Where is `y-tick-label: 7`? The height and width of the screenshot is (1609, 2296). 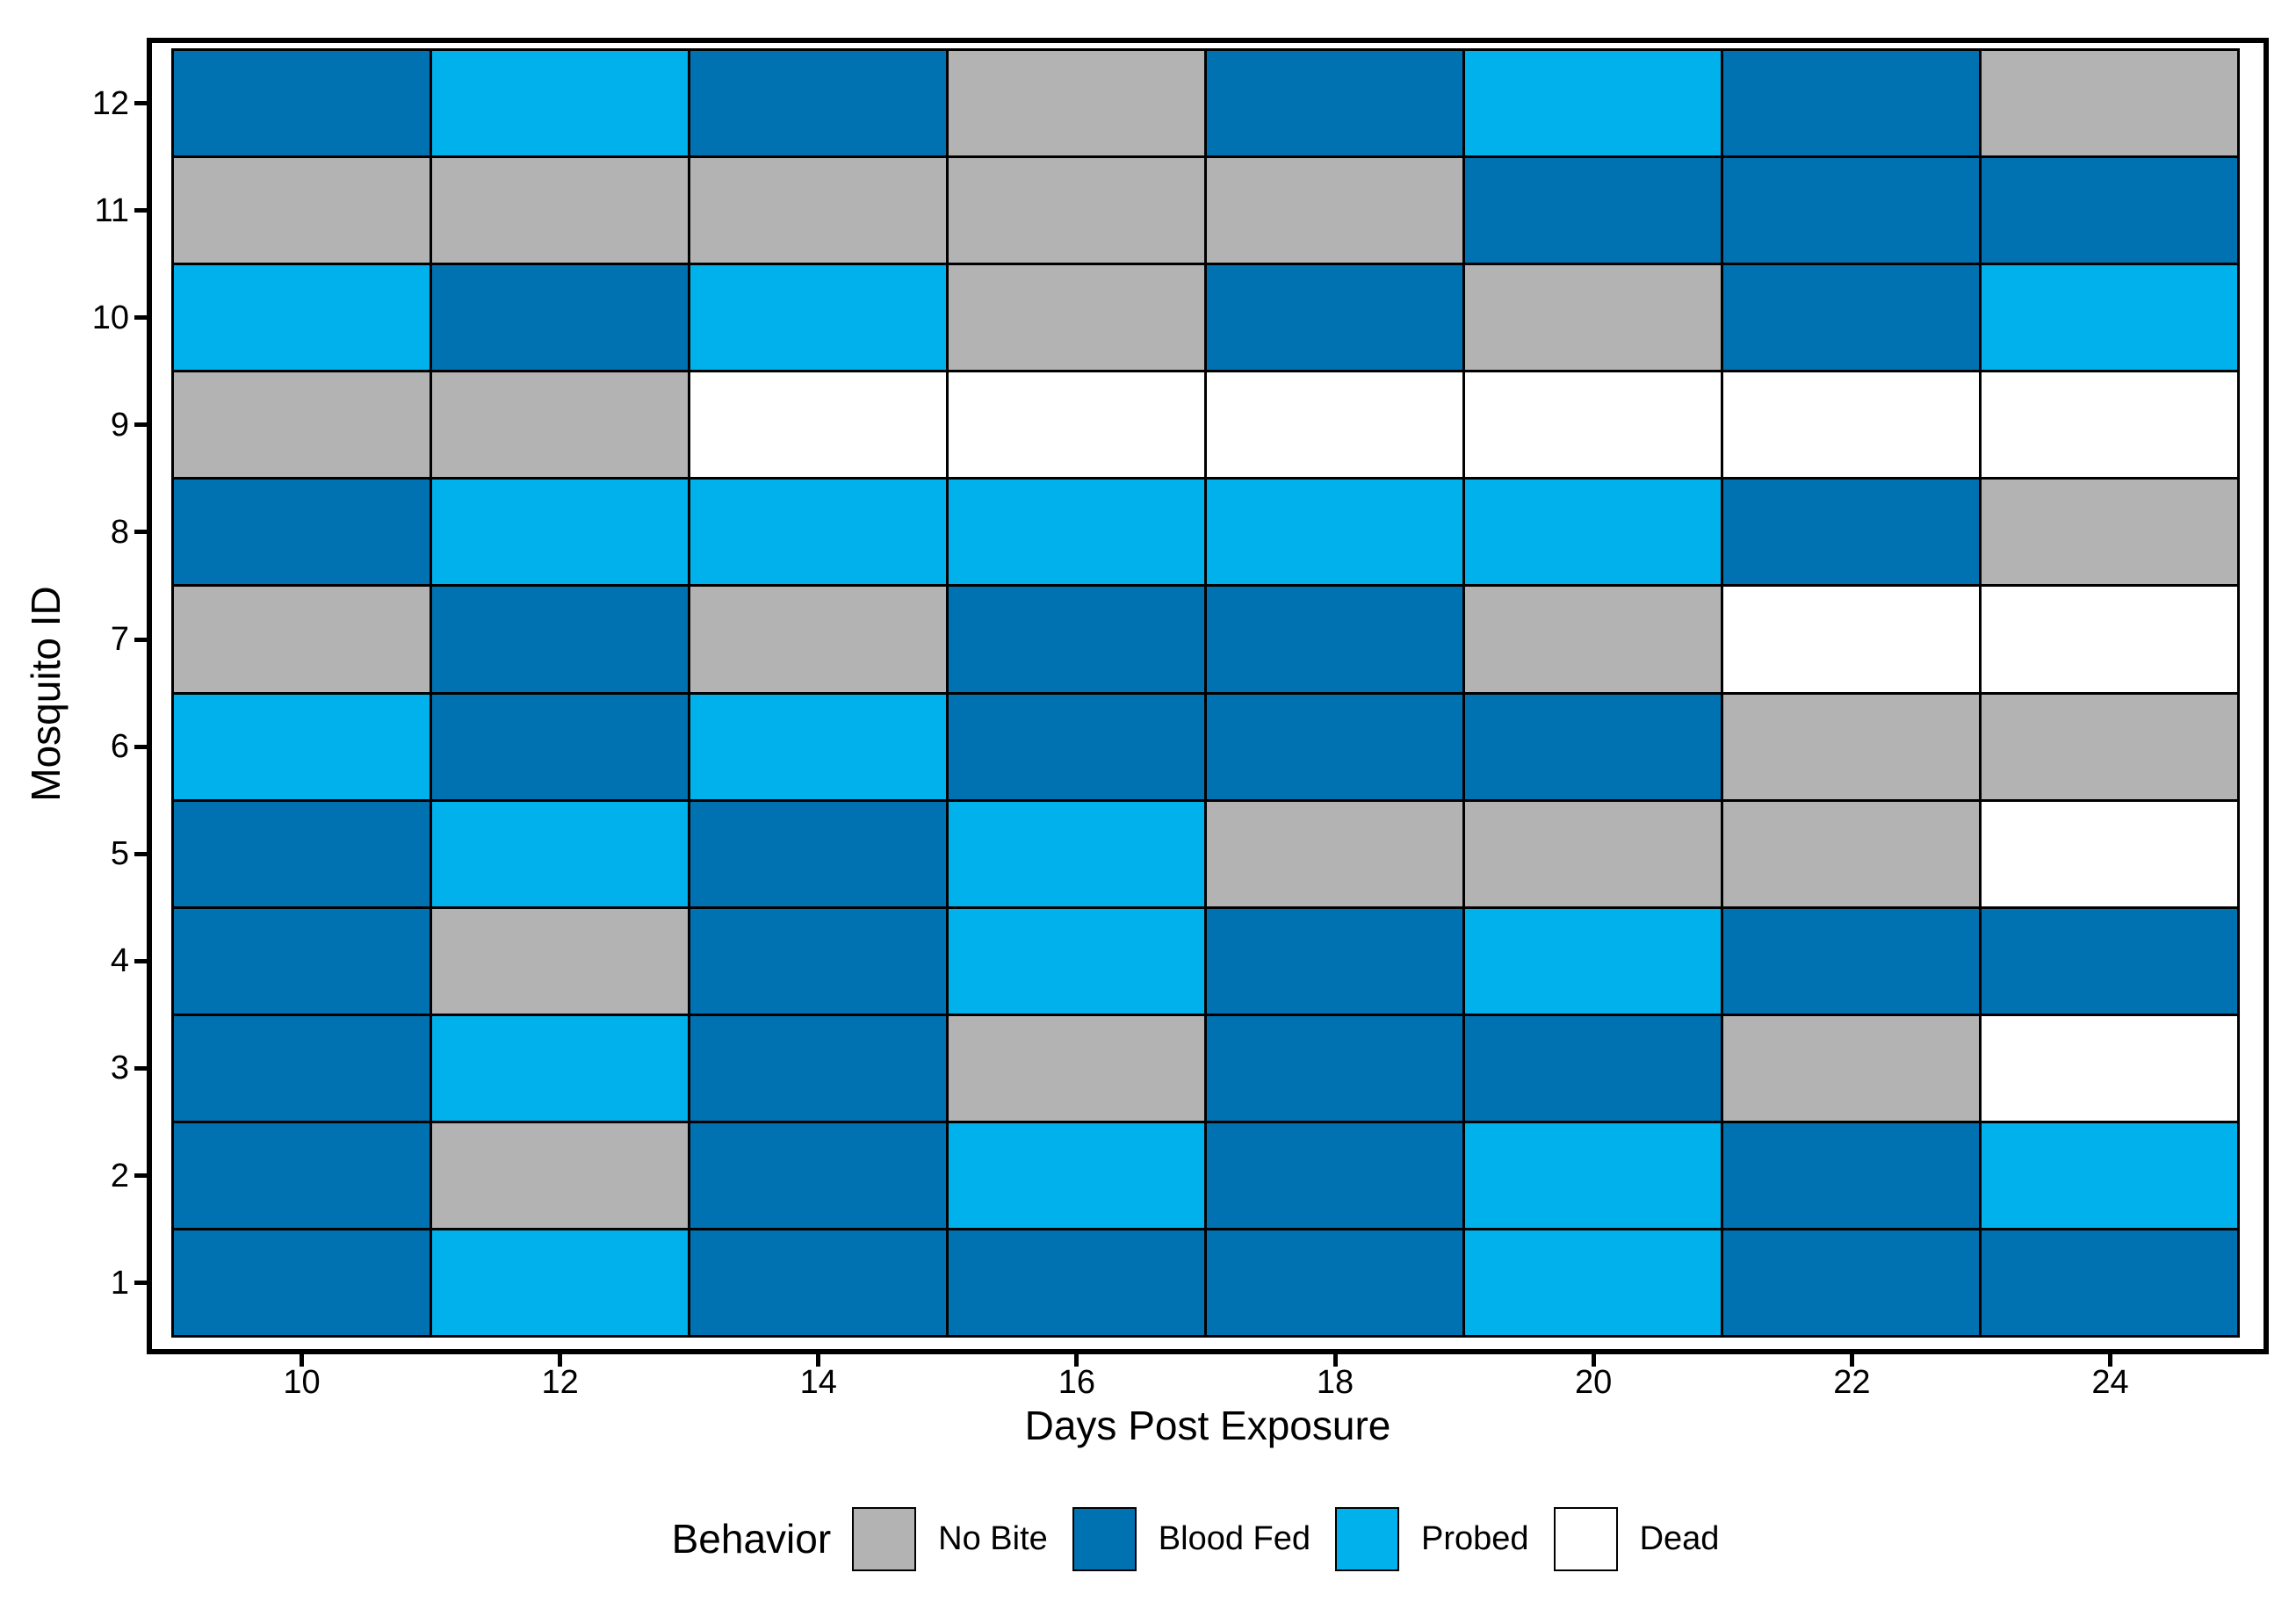
y-tick-label: 7 is located at coordinates (119, 640).